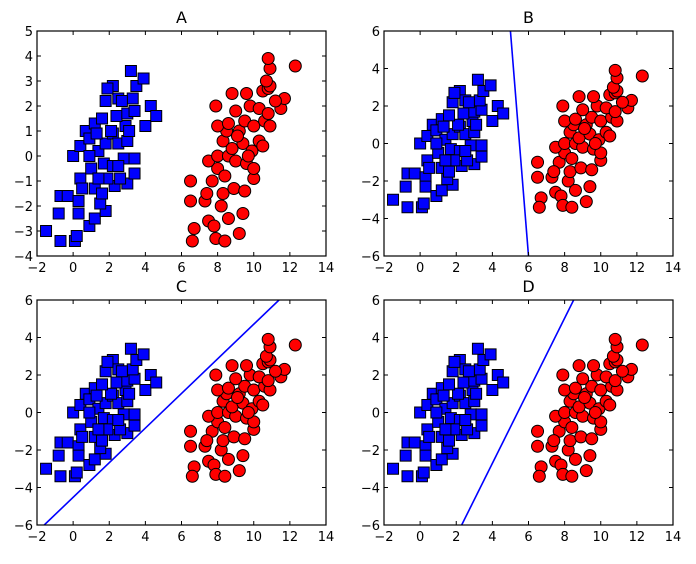 This screenshot has width=696, height=564. What do you see at coordinates (73, 537) in the screenshot?
I see `x-tick-label: 0` at bounding box center [73, 537].